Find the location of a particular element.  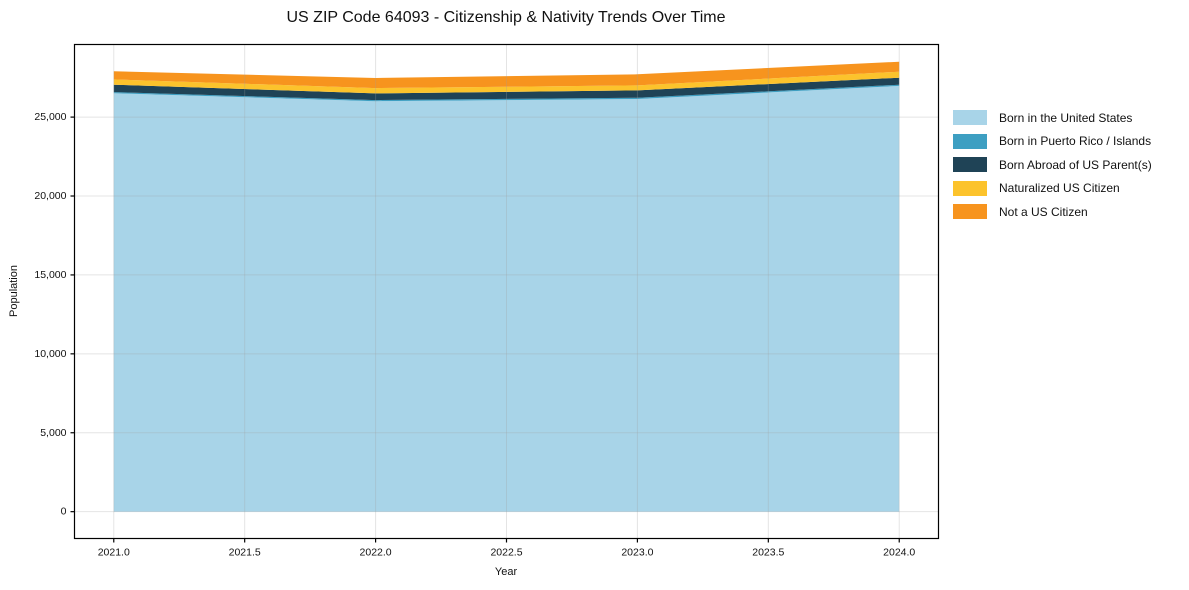

x-tick-label: 2022.5 is located at coordinates (506, 553).